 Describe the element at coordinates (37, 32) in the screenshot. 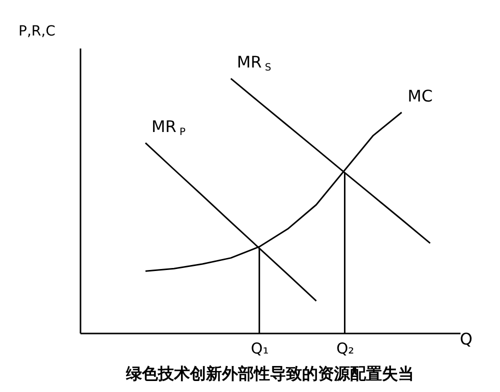

I see `y-axis-title: P,R,C` at that location.